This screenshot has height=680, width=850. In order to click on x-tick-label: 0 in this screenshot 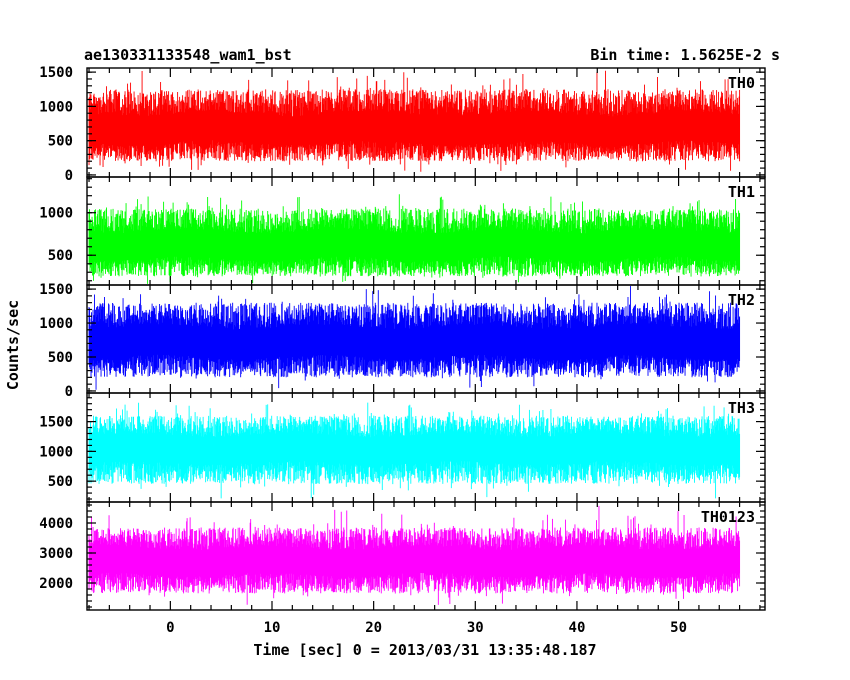, I will do `click(170, 628)`.